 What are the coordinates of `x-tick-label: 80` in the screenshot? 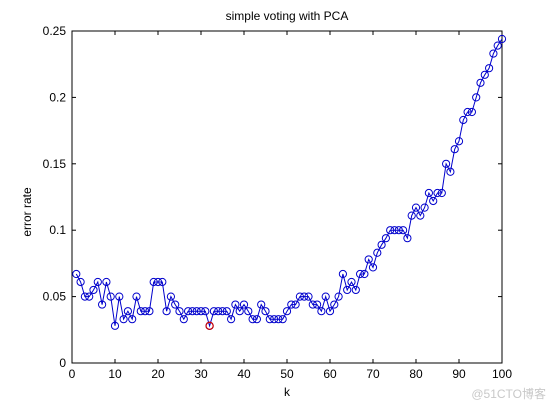 It's located at (416, 374).